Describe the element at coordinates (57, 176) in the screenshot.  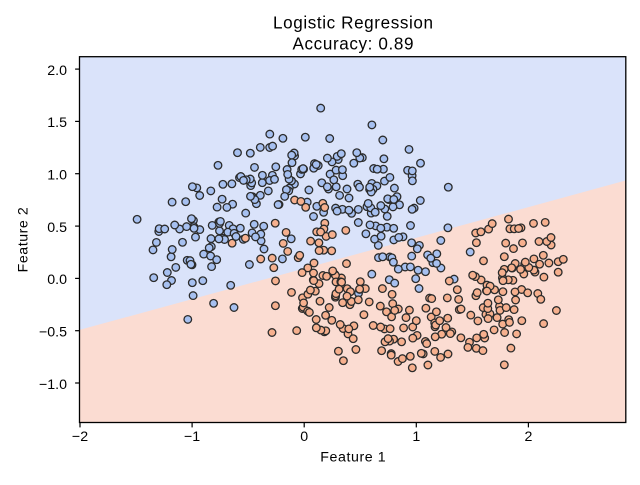
I see `svg-text: 1.0` at that location.